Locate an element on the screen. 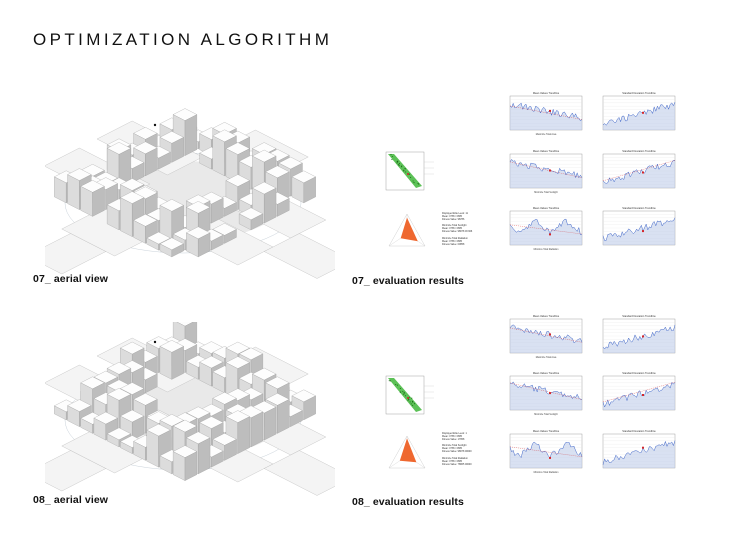 Image resolution: width=730 pixels, height=548 pixels. info-line: Fitness Value: 17958 is located at coordinates (453, 440).